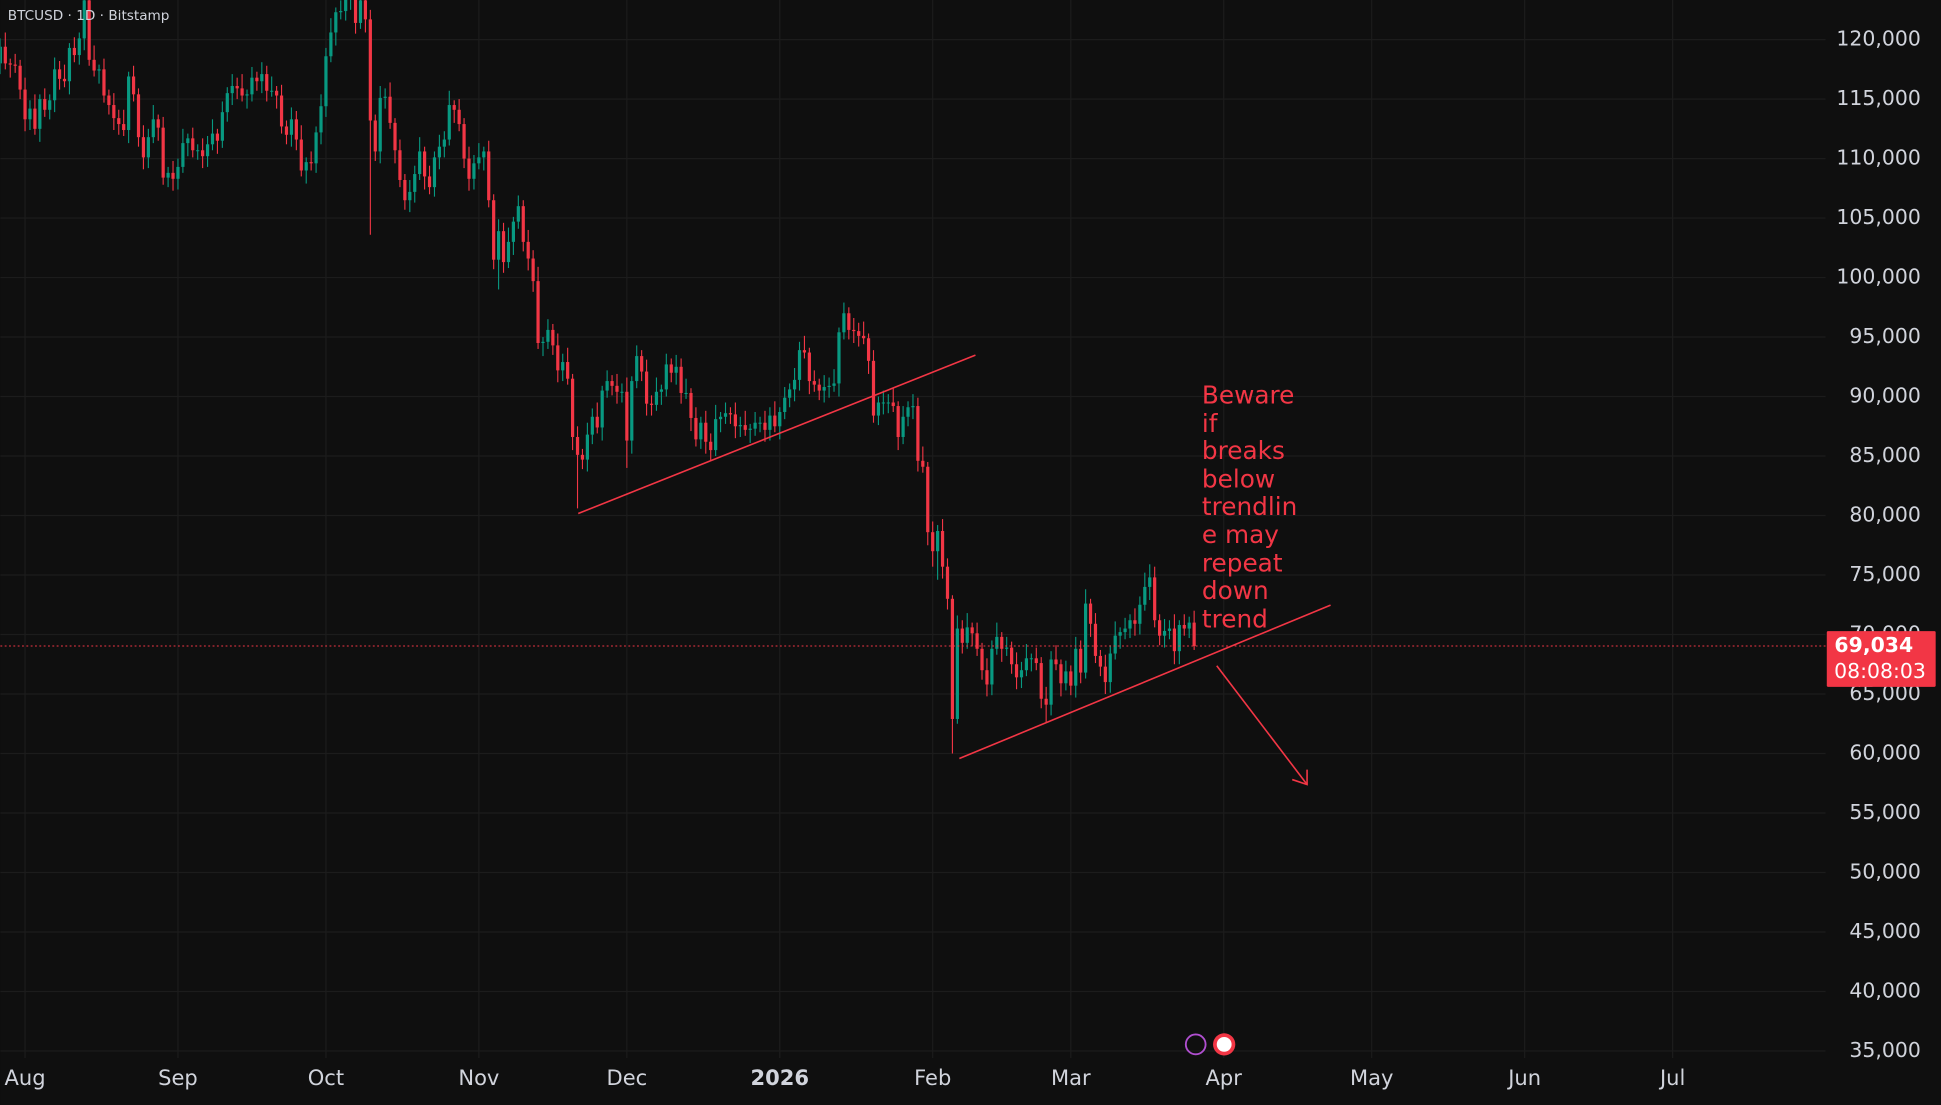 This screenshot has width=1941, height=1105. What do you see at coordinates (1884, 1050) in the screenshot?
I see `y-tick-label: 35,000` at bounding box center [1884, 1050].